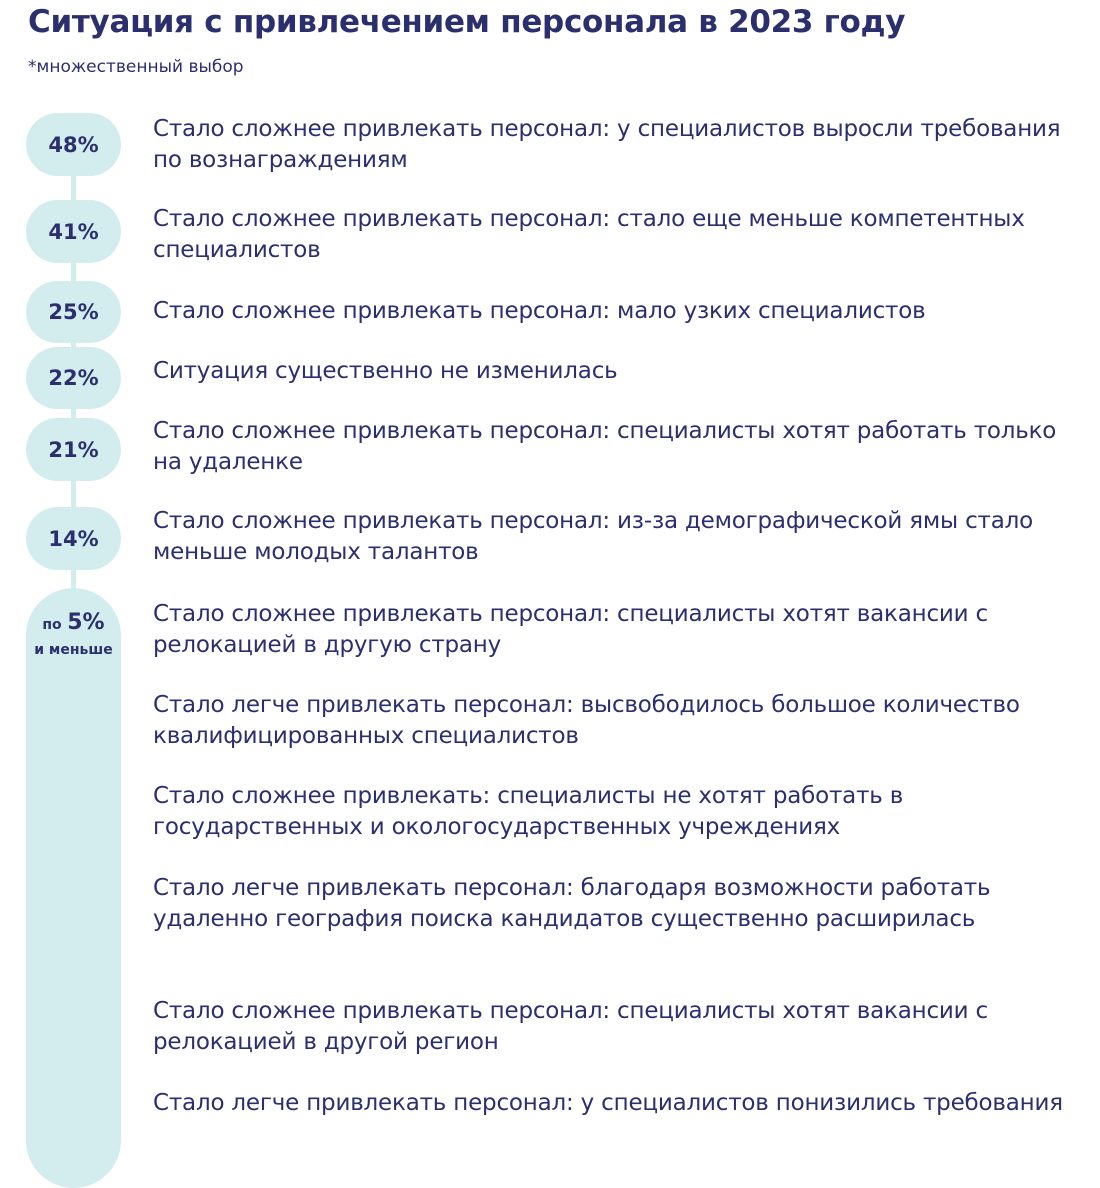 Image resolution: width=1100 pixels, height=1188 pixels. What do you see at coordinates (73, 144) in the screenshot?
I see `value-pill: 48%` at bounding box center [73, 144].